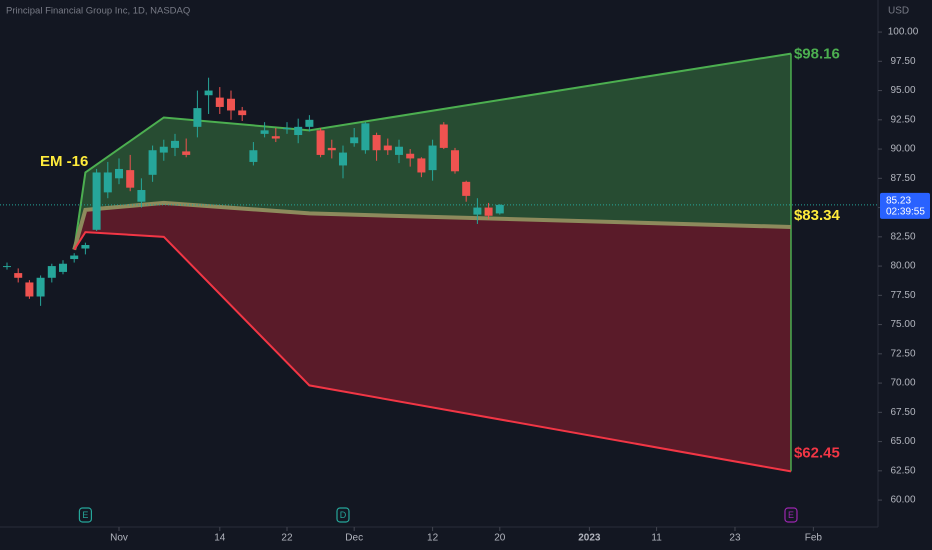 Image resolution: width=932 pixels, height=550 pixels. I want to click on x-tick-label: 22, so click(287, 538).